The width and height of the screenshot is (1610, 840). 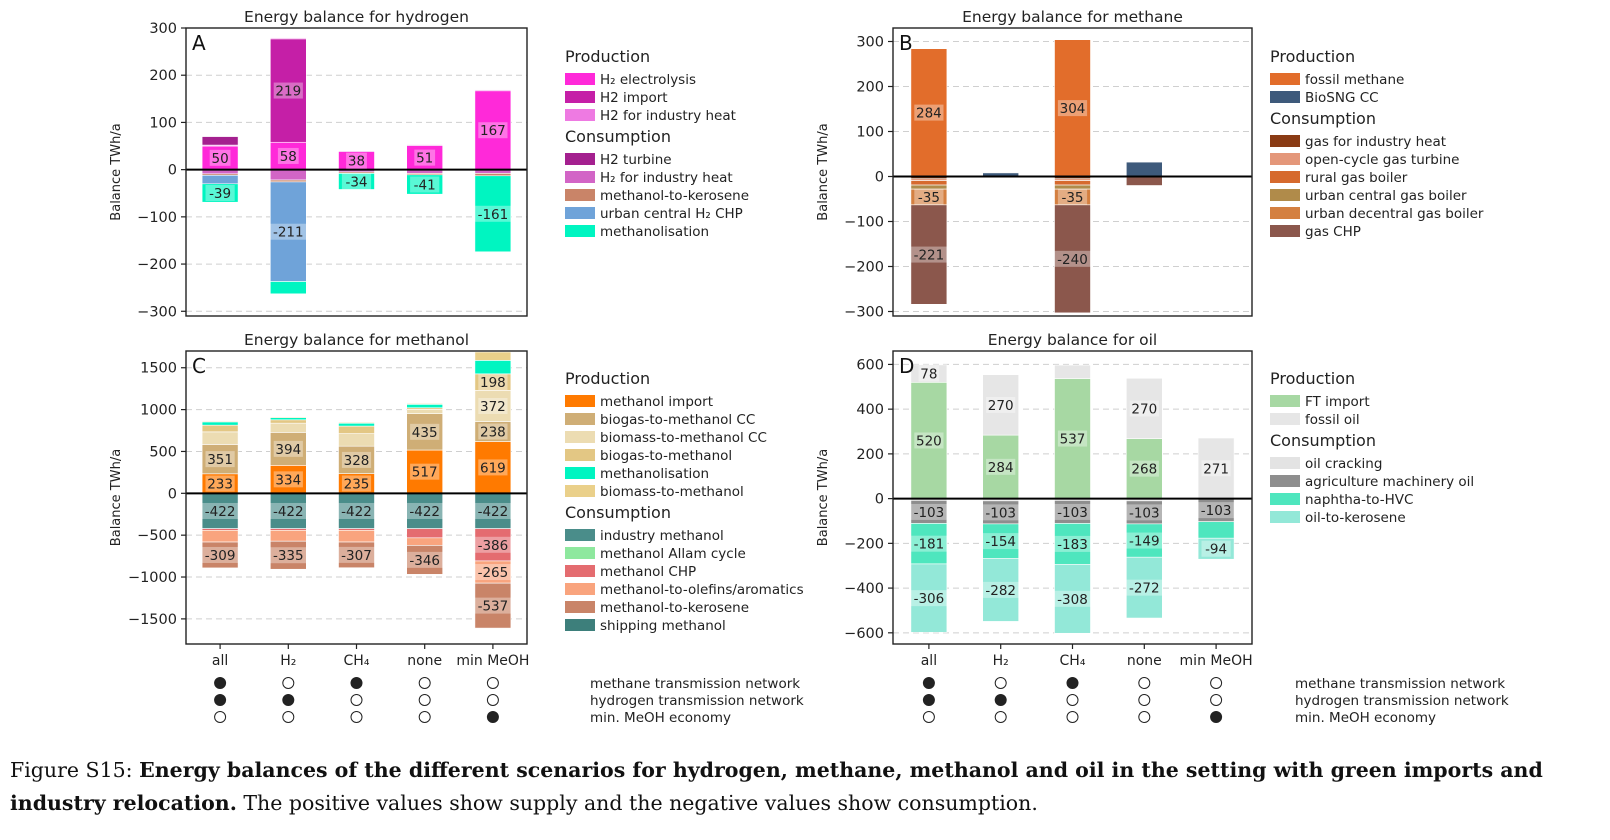 I want to click on data-label: -240, so click(x=1072, y=260).